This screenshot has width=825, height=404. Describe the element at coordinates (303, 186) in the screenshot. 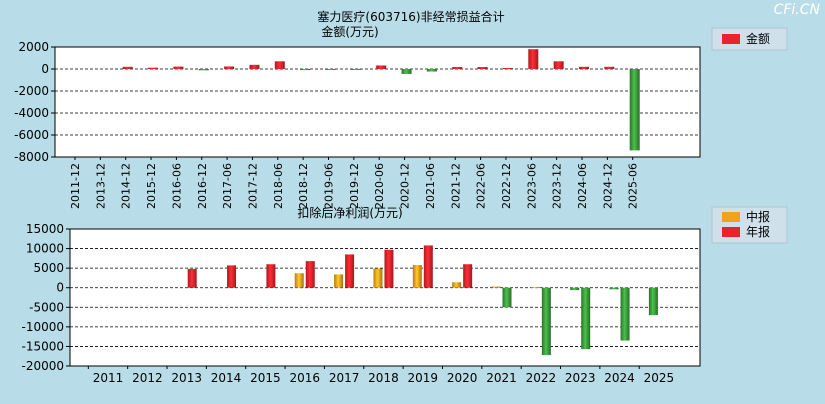

I see `chart1-xtick-label: 2018-12` at that location.